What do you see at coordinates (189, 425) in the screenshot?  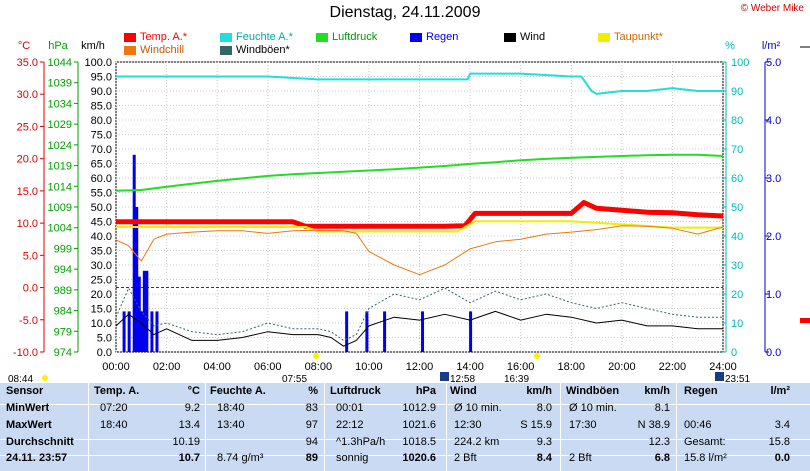 I see `table-cell-value: 13.4` at bounding box center [189, 425].